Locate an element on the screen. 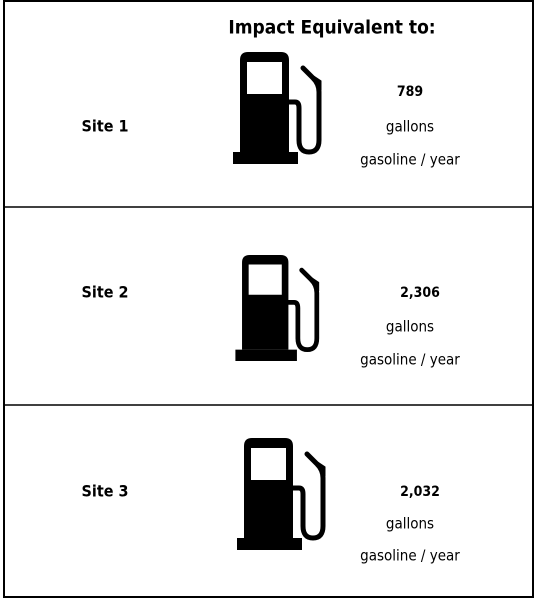 The width and height of the screenshot is (537, 599). value: 2,306 is located at coordinates (420, 293).